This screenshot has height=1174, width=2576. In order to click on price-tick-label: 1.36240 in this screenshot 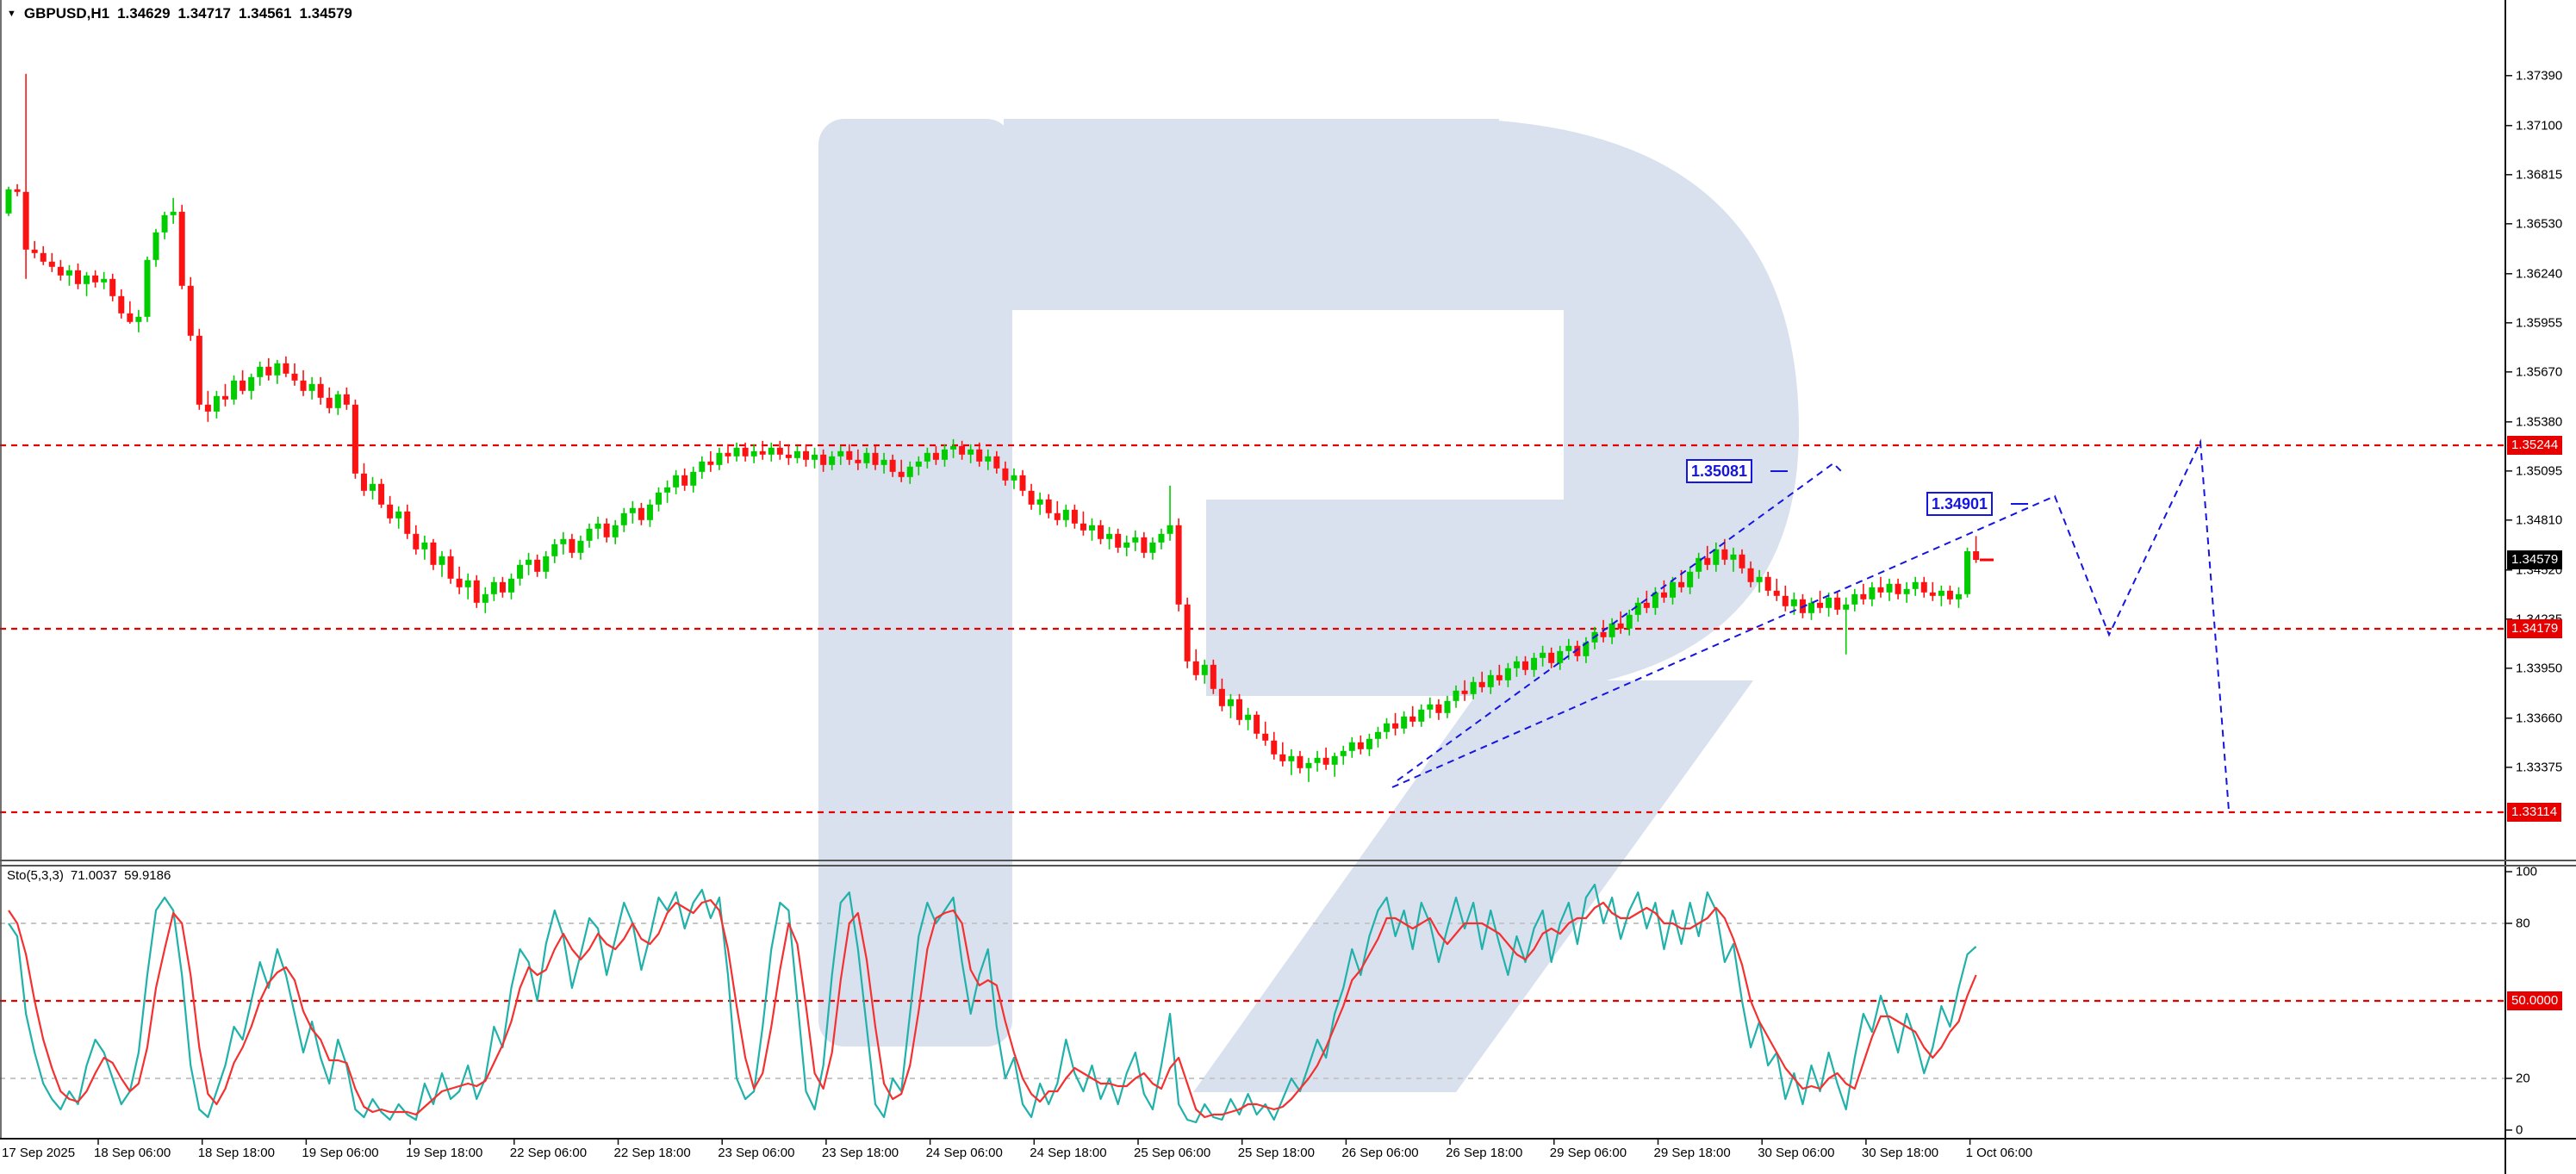, I will do `click(2540, 274)`.